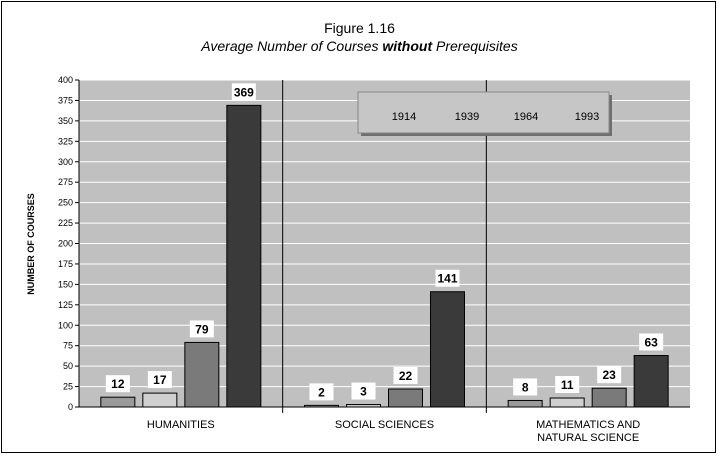  I want to click on y-tick-label: 100, so click(65, 325).